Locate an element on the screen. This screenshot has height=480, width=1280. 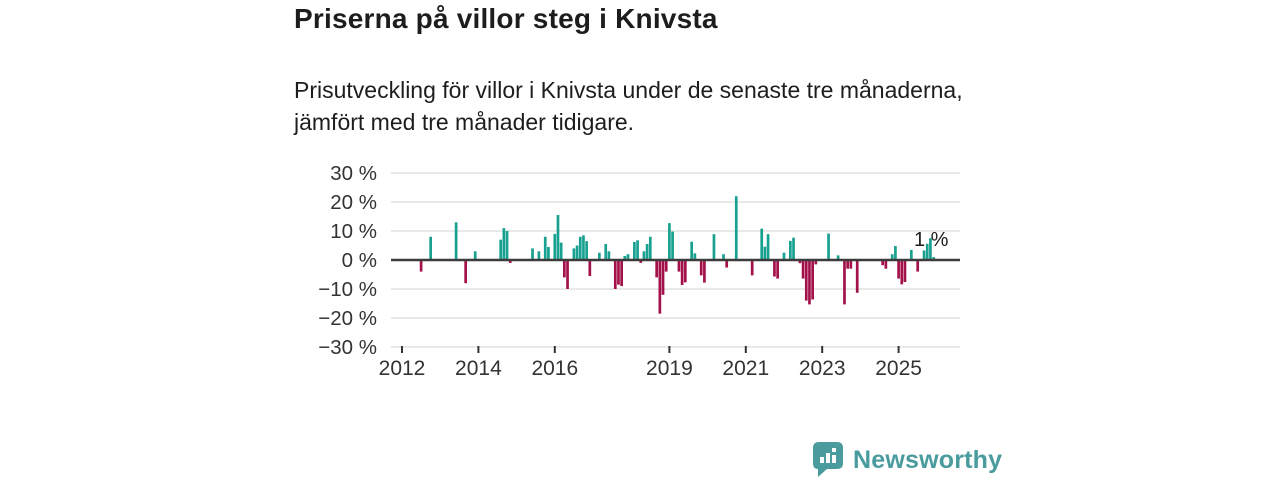
y-axis-label: −20 % is located at coordinates (347, 318).